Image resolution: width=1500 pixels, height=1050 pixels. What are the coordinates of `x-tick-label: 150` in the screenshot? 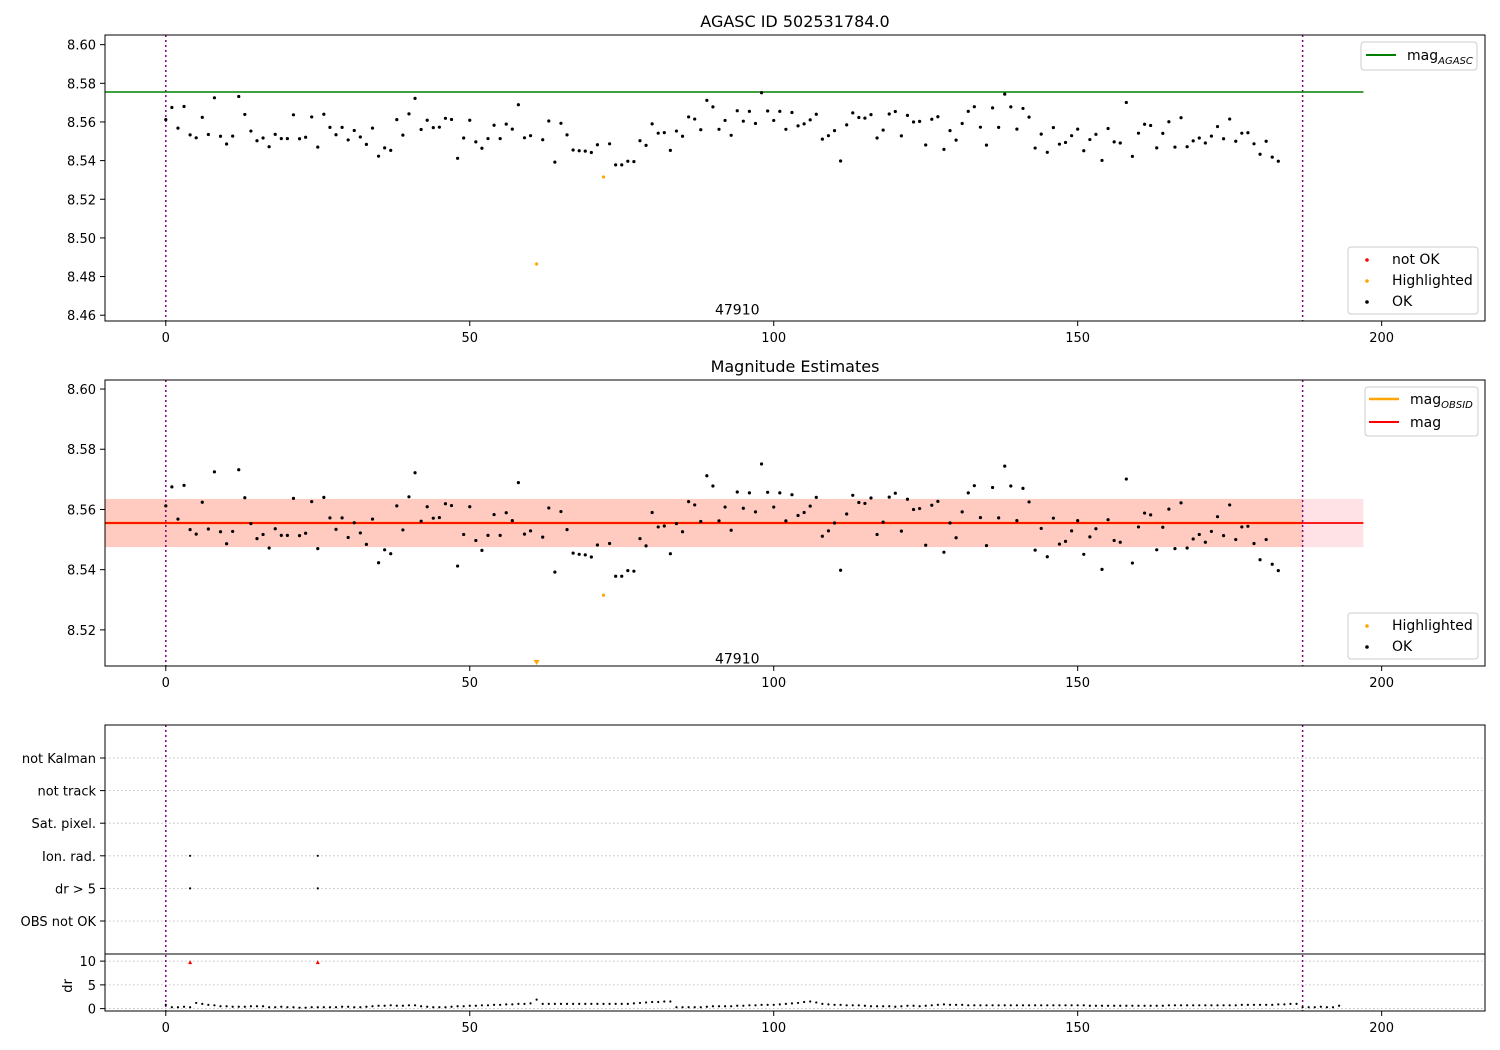 It's located at (1077, 1028).